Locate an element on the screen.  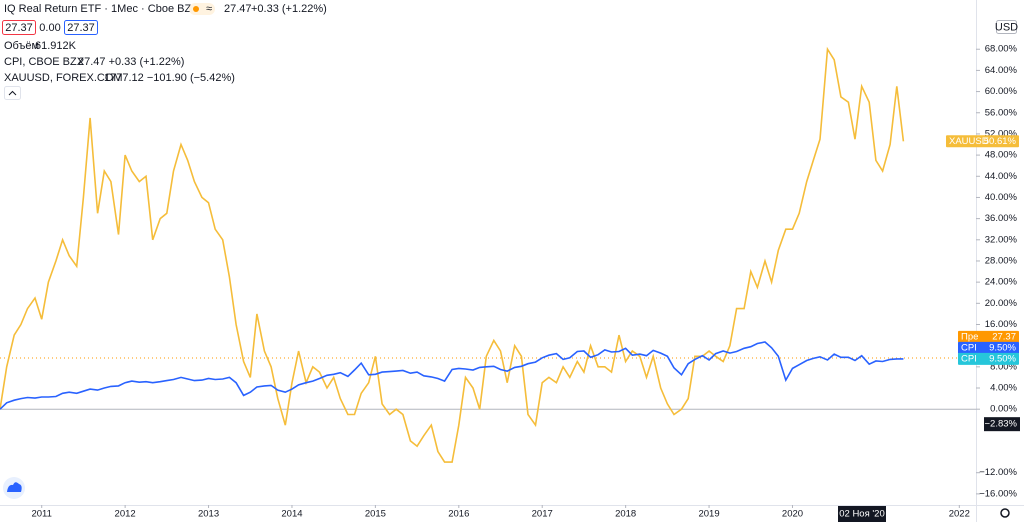
indicator-name: XAUUSD, FOREX.COM is located at coordinates (63, 78).